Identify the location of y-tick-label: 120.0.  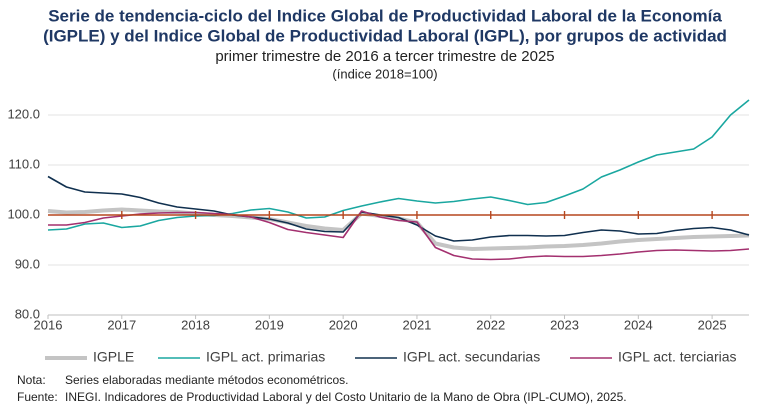
(23, 113).